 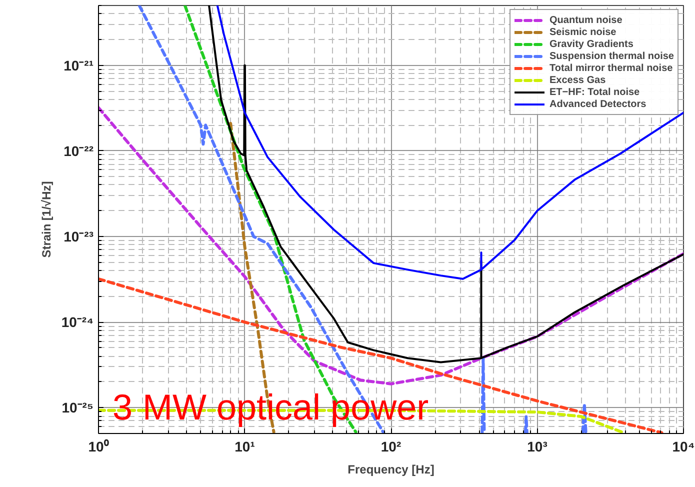 I want to click on y-axis-title: Strain [1/√Hz], so click(x=46, y=219).